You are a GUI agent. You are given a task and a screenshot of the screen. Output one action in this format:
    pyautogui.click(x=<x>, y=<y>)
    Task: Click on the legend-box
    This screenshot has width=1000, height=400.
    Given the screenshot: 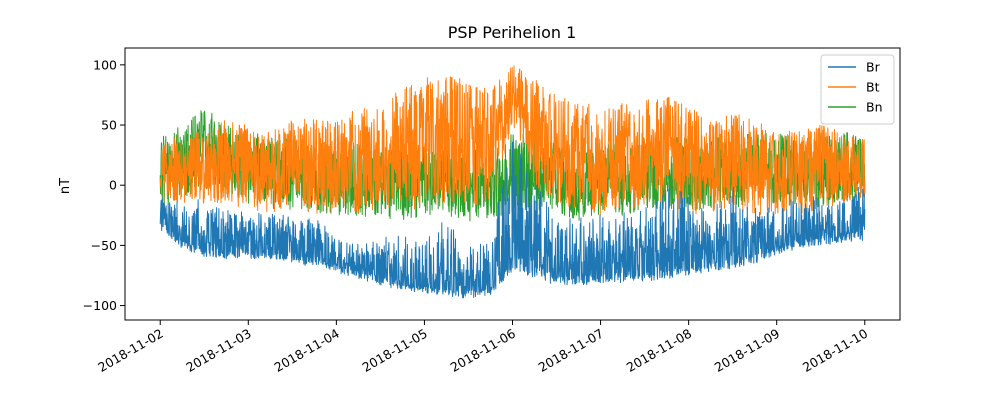 What is the action you would take?
    pyautogui.click(x=857, y=89)
    